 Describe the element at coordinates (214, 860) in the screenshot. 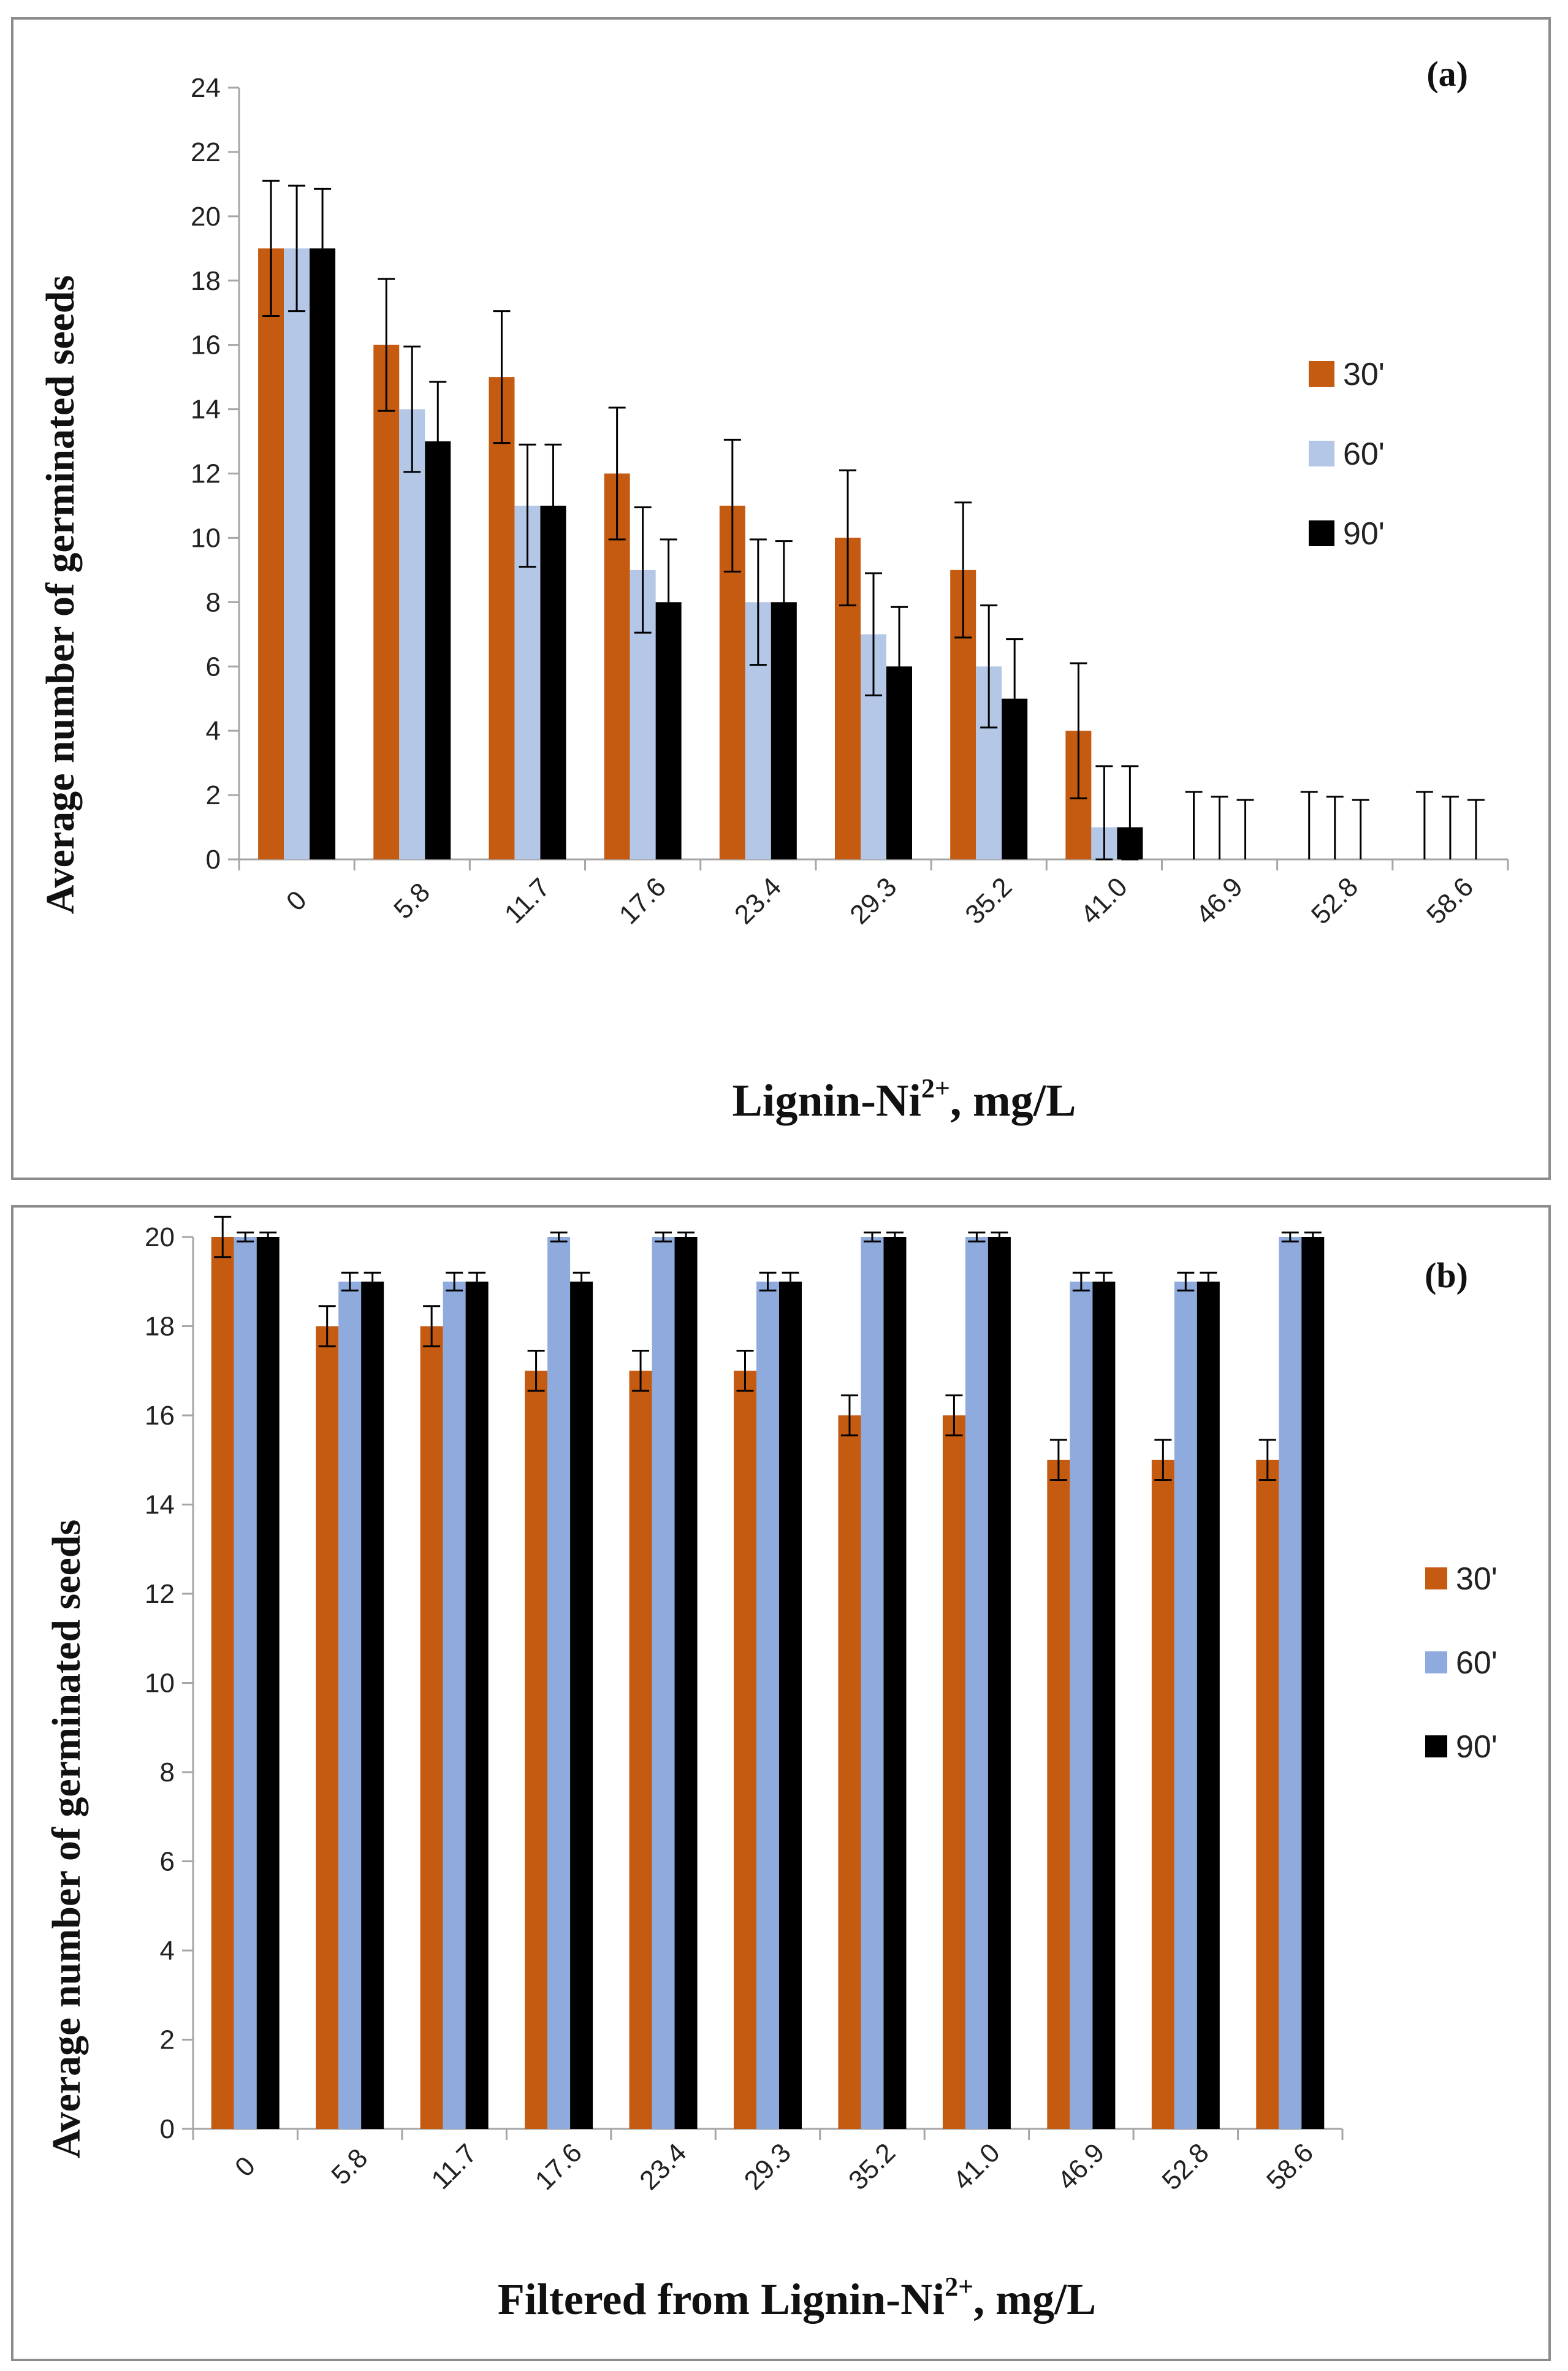

I see `panel-a-y-tick-label: 0` at that location.